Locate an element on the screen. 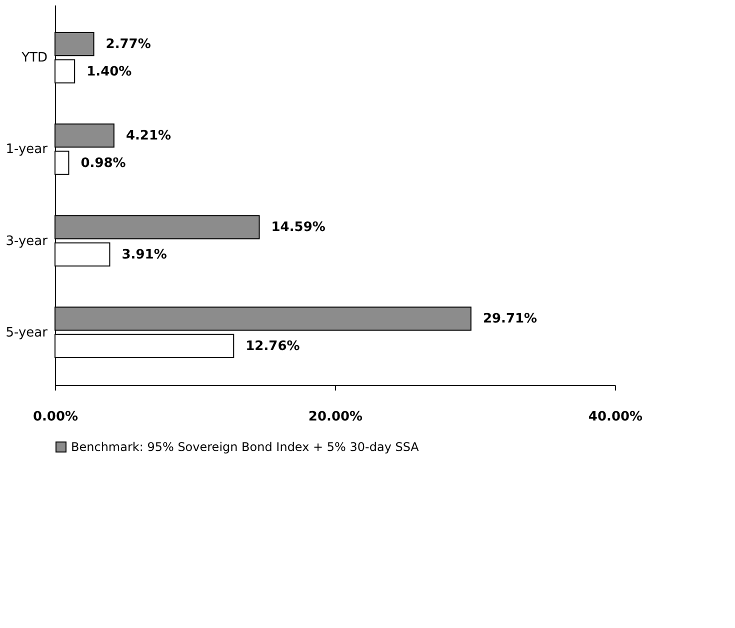 Image resolution: width=735 pixels, height=628 pixels. legend-label: Benchmark: 95% Sovereign Bond Index + 5% 30-day SSA is located at coordinates (245, 447).